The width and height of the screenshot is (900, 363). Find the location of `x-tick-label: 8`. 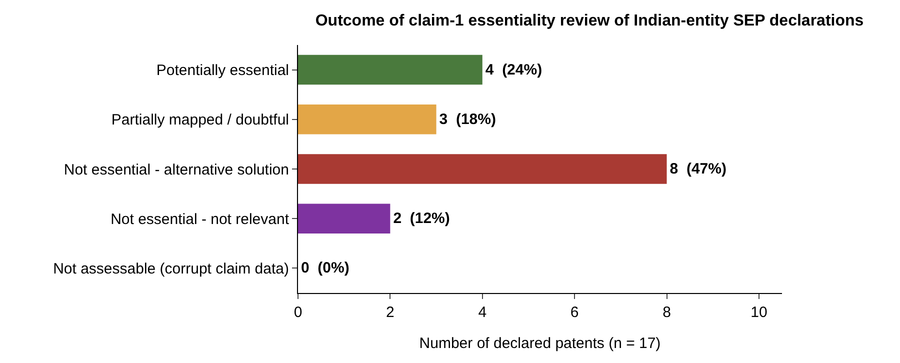

x-tick-label: 8 is located at coordinates (666, 312).